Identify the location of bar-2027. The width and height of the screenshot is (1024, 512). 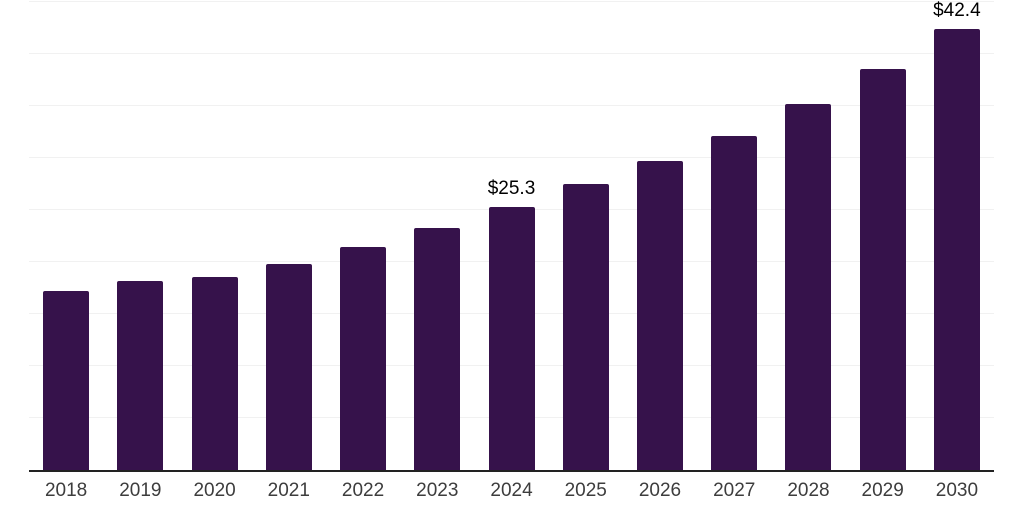
(734, 303).